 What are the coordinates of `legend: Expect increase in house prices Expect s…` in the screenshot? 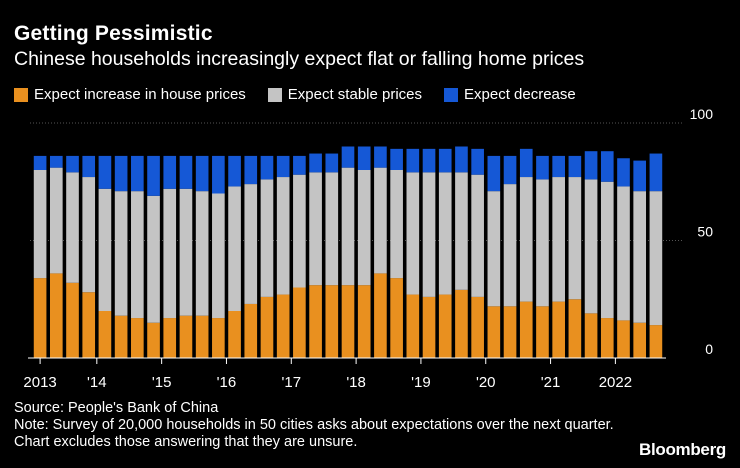 It's located at (306, 94).